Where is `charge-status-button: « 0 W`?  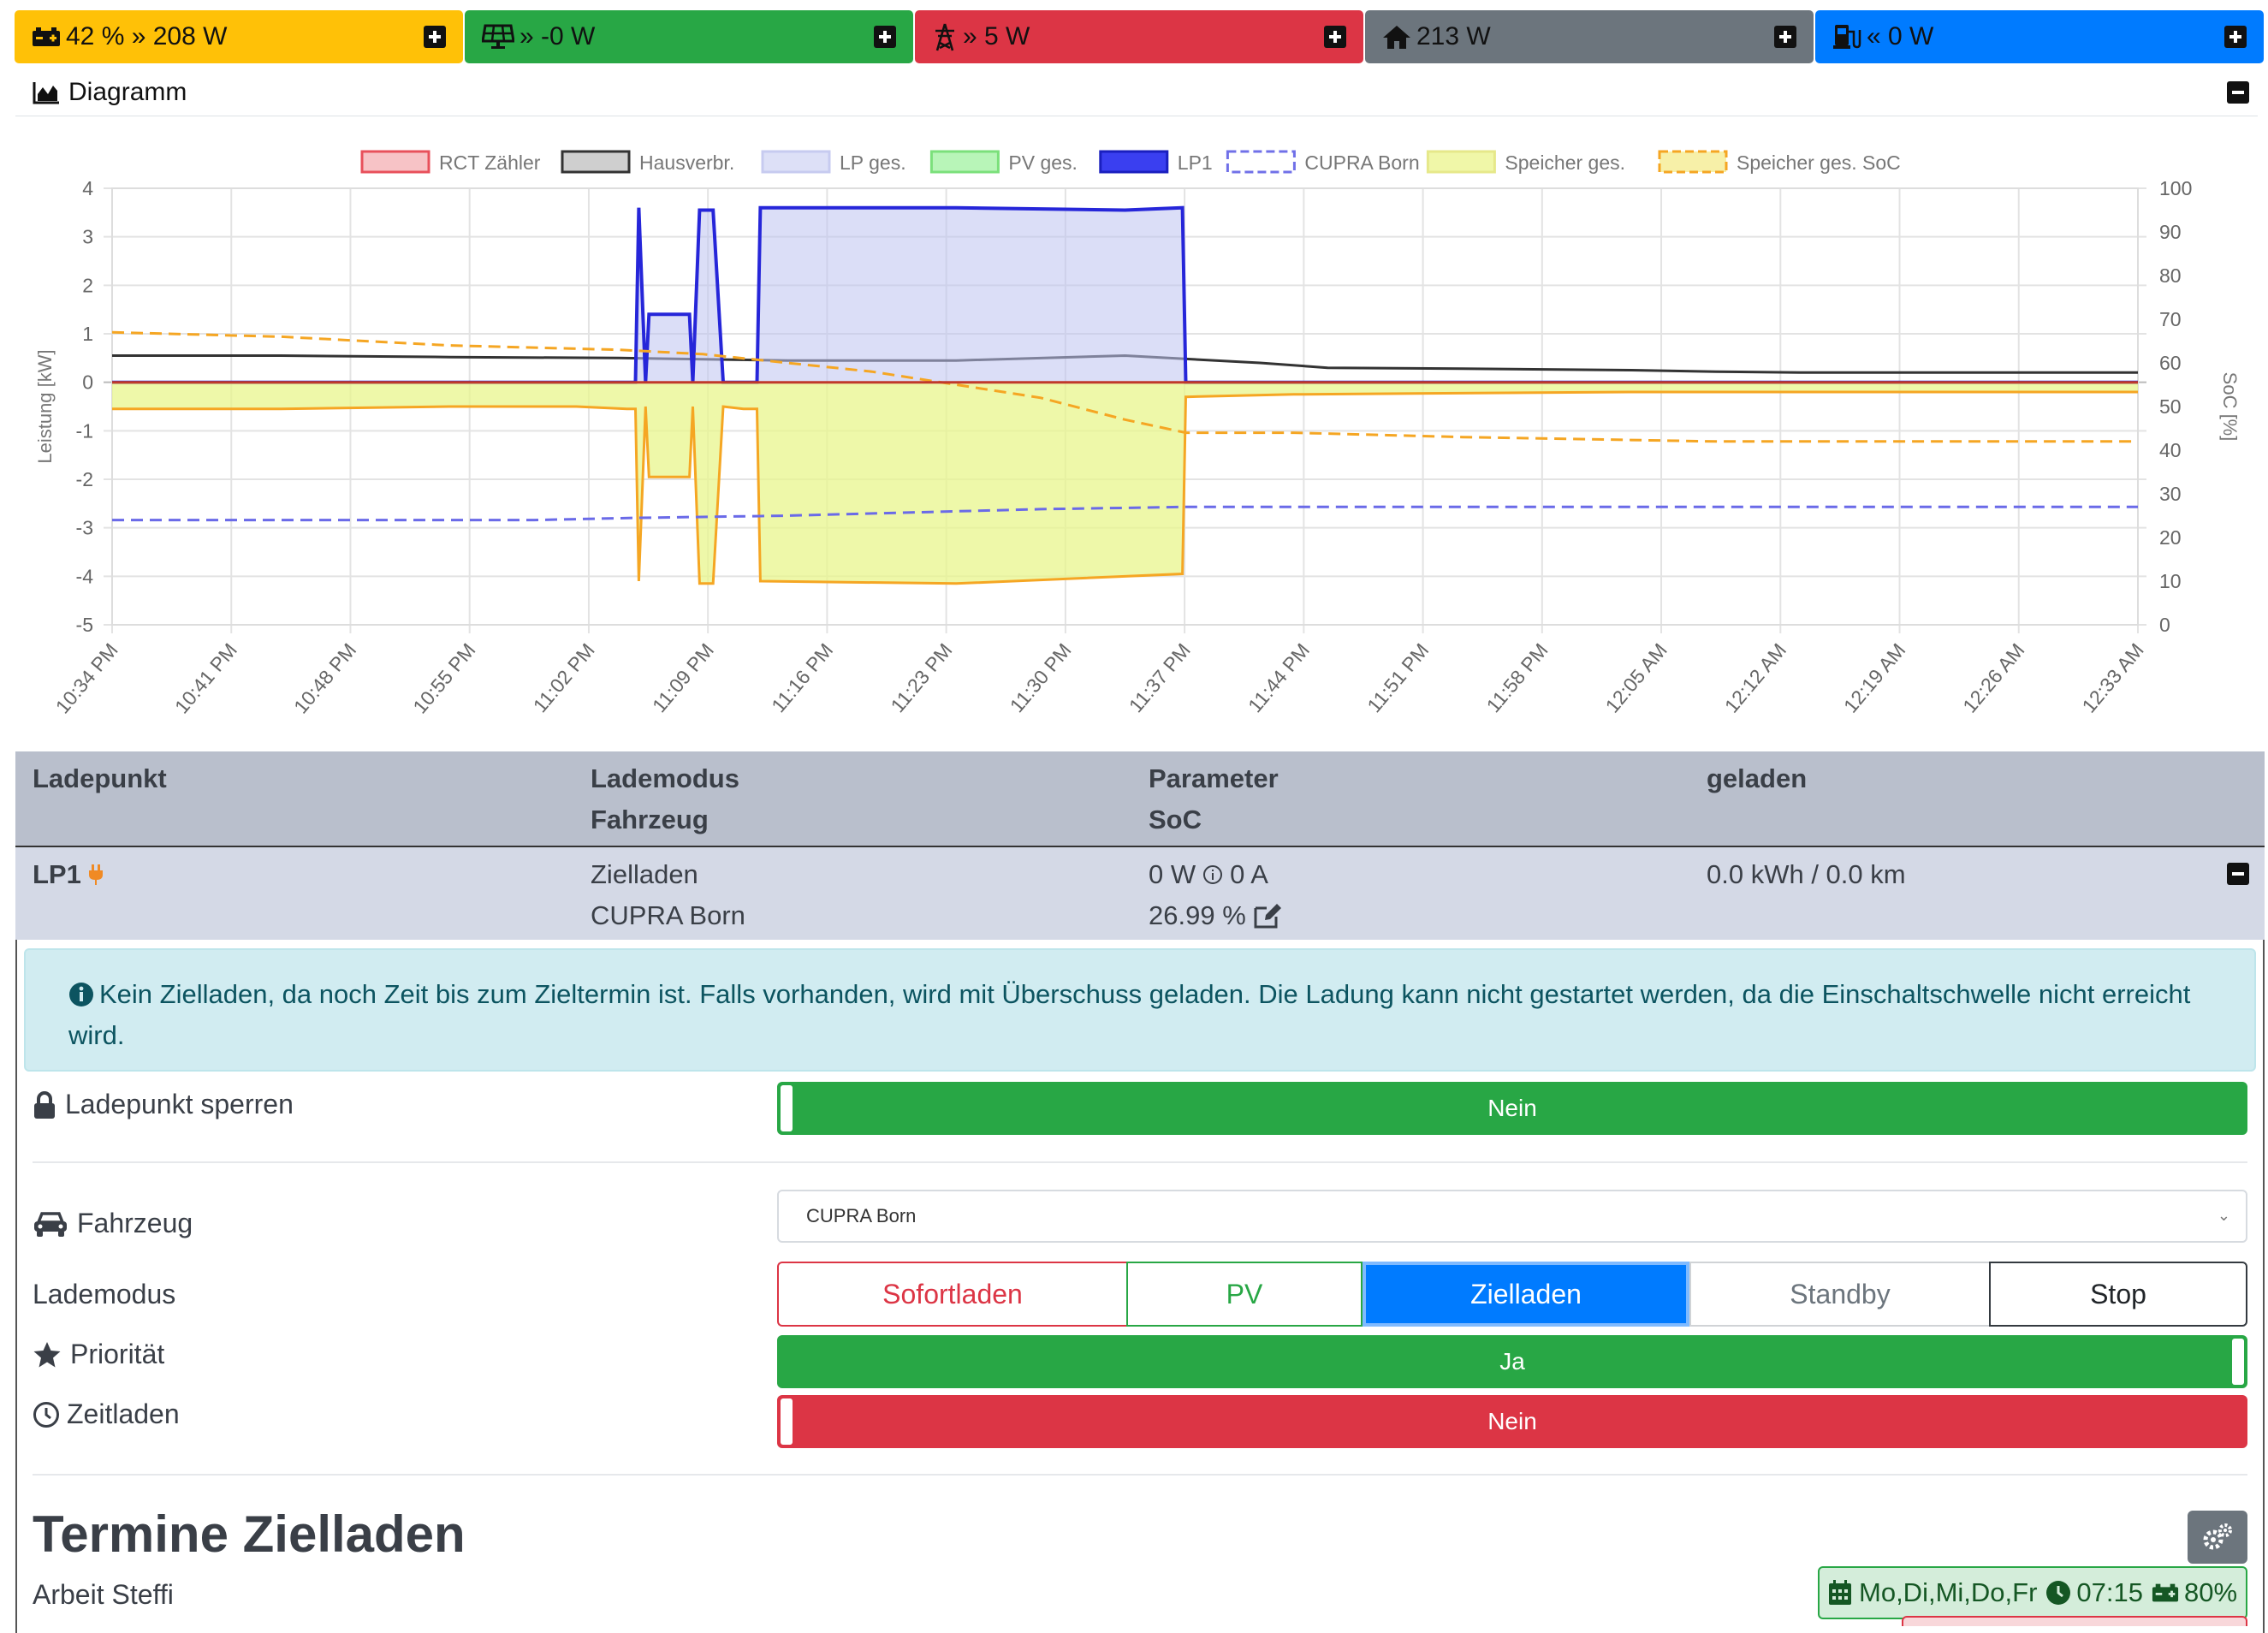
charge-status-button: « 0 W is located at coordinates (2040, 37).